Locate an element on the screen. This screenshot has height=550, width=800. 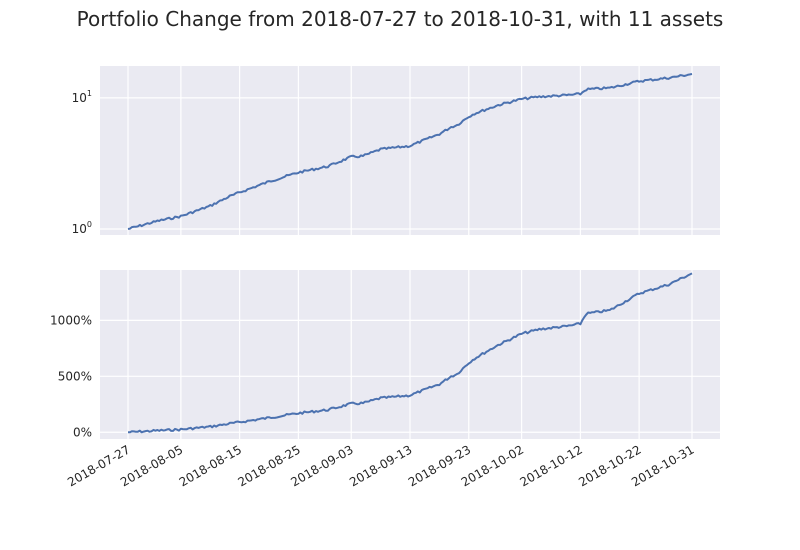
top-y-tick-label-1: 10¹ is located at coordinates (82, 97).